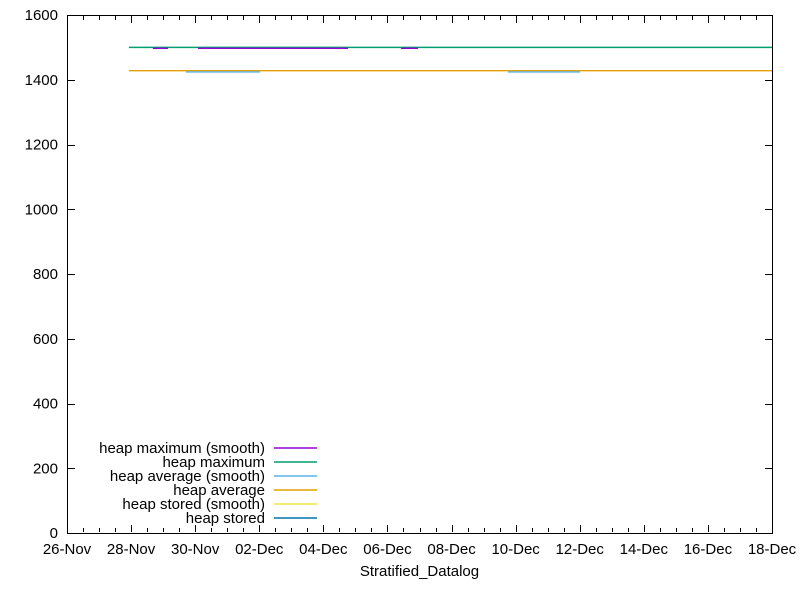 Image resolution: width=800 pixels, height=600 pixels. I want to click on x-tick-label: 08-Dec, so click(451, 549).